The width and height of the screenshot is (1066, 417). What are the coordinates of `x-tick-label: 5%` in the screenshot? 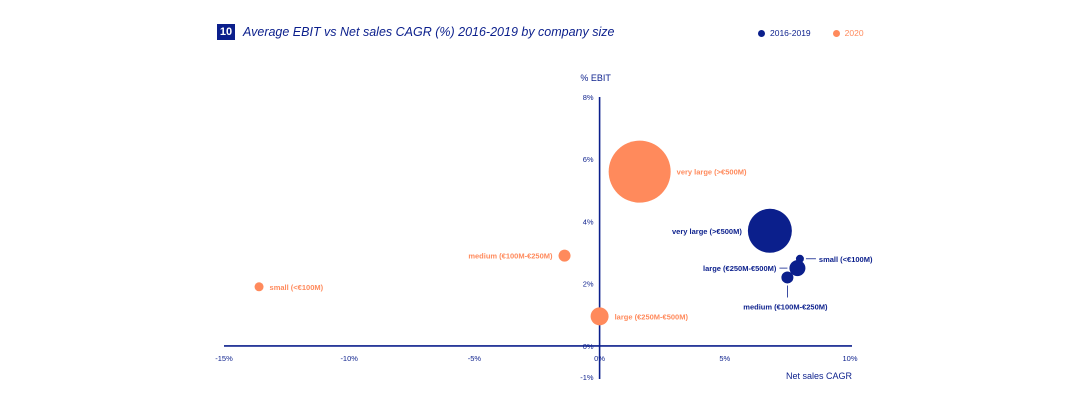 It's located at (724, 358).